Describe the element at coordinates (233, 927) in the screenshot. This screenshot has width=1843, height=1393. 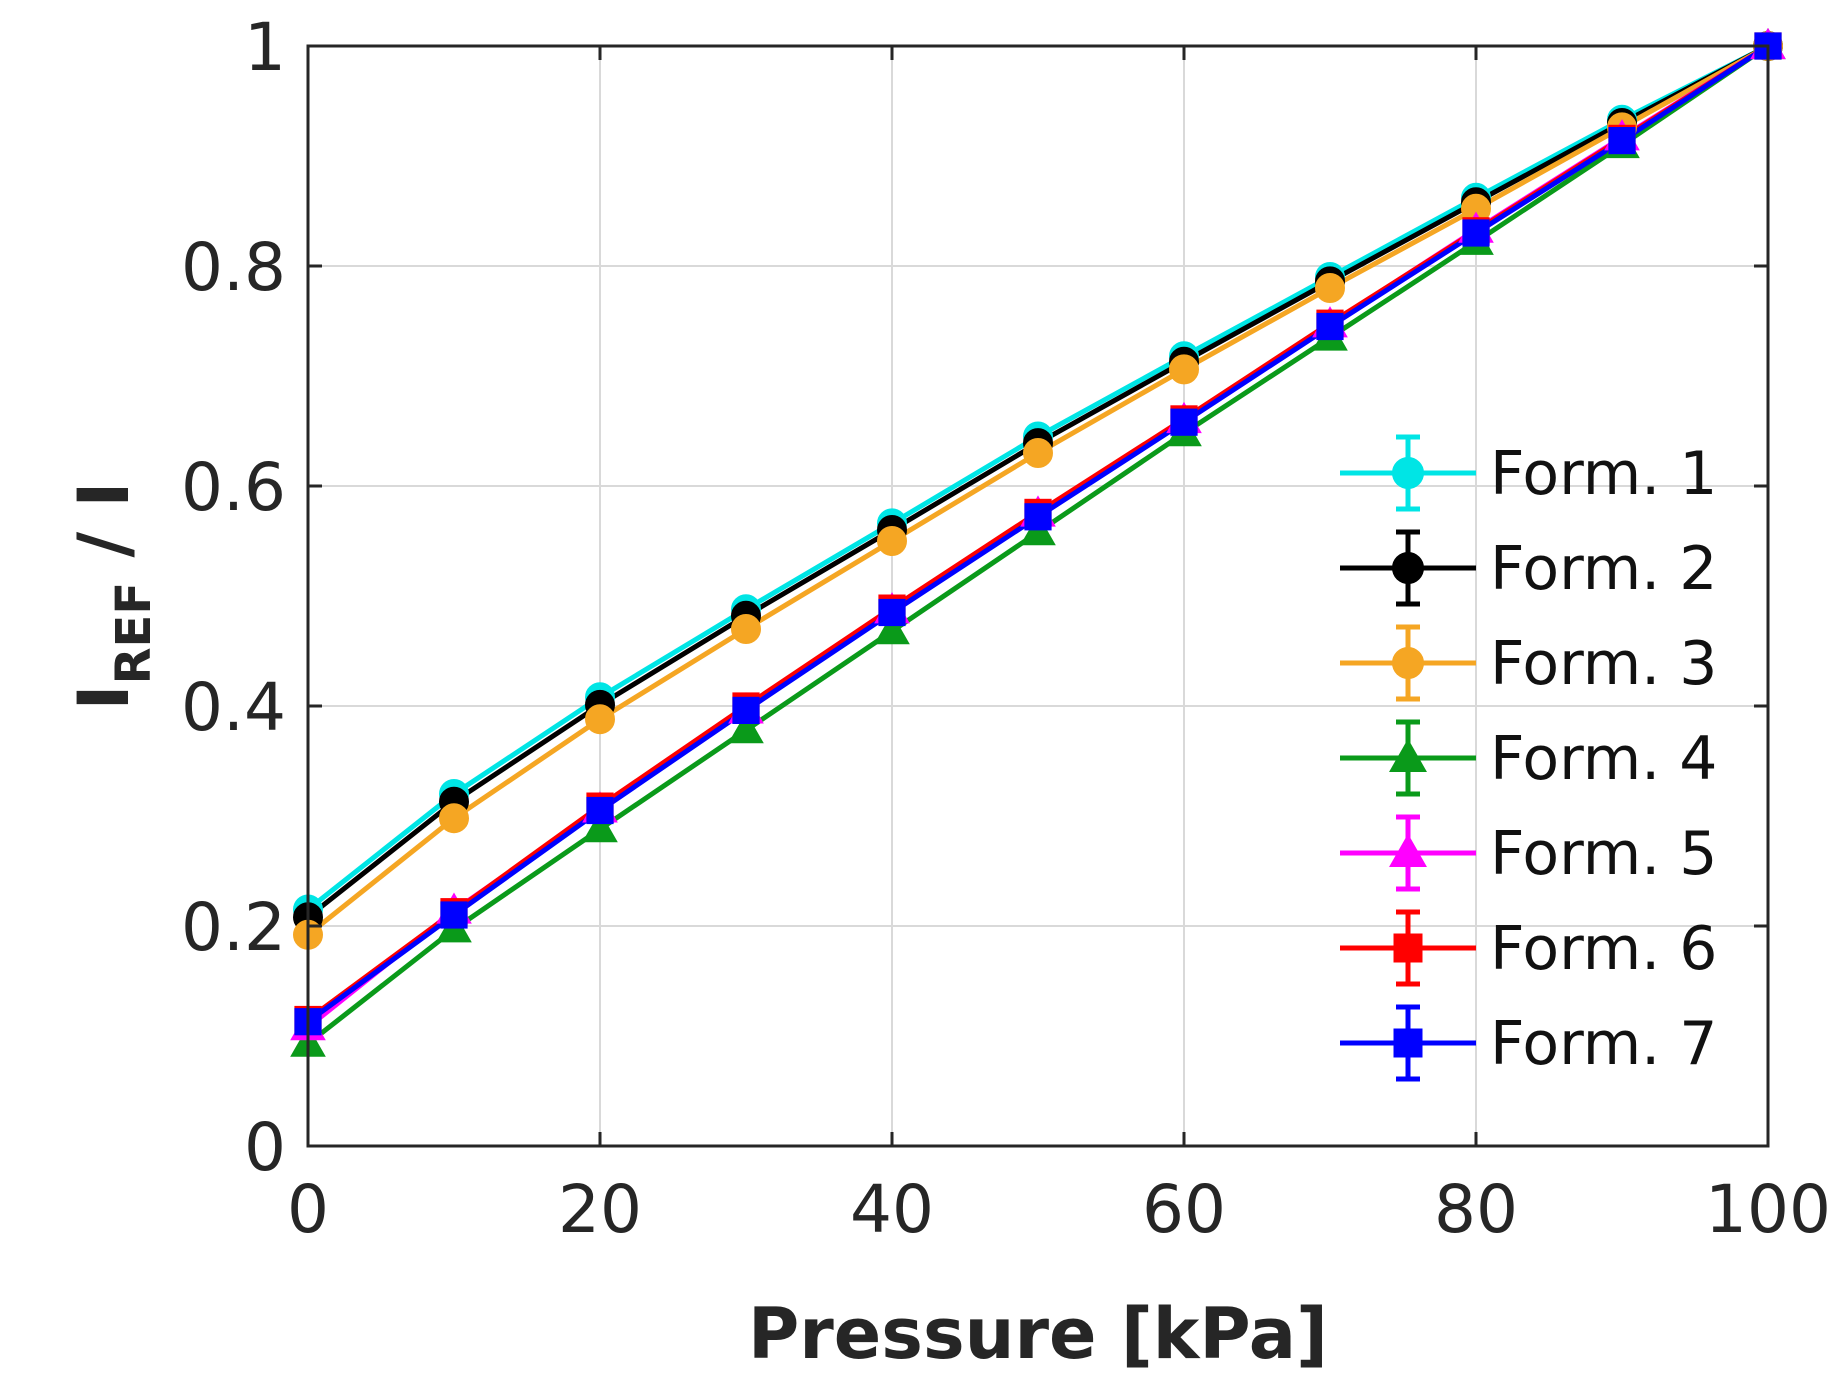
I see `y-tick-label: 0.2` at that location.